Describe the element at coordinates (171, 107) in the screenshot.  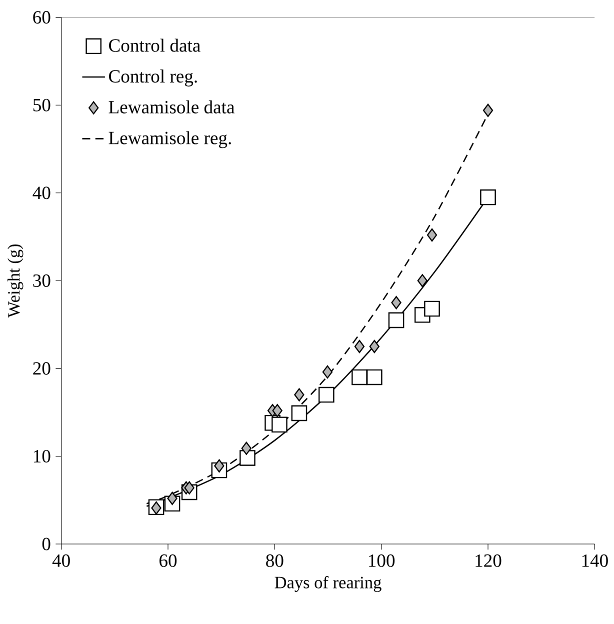
I see `legend-label: Lewamisole data` at that location.